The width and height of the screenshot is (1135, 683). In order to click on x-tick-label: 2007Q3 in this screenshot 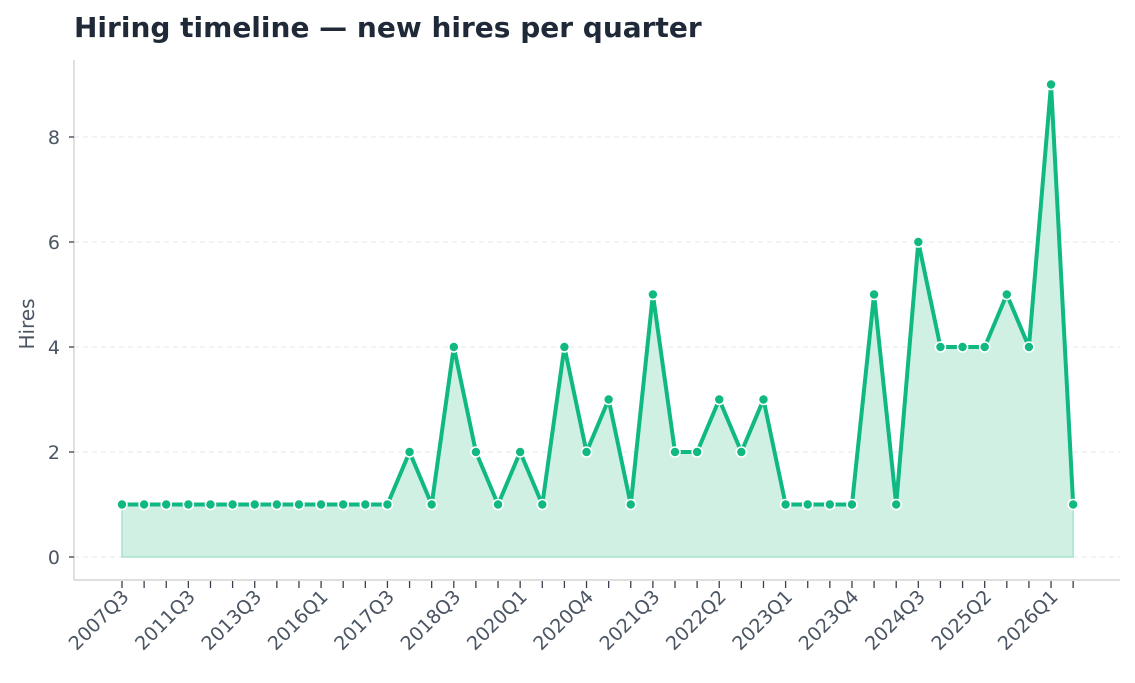, I will do `click(99, 620)`.